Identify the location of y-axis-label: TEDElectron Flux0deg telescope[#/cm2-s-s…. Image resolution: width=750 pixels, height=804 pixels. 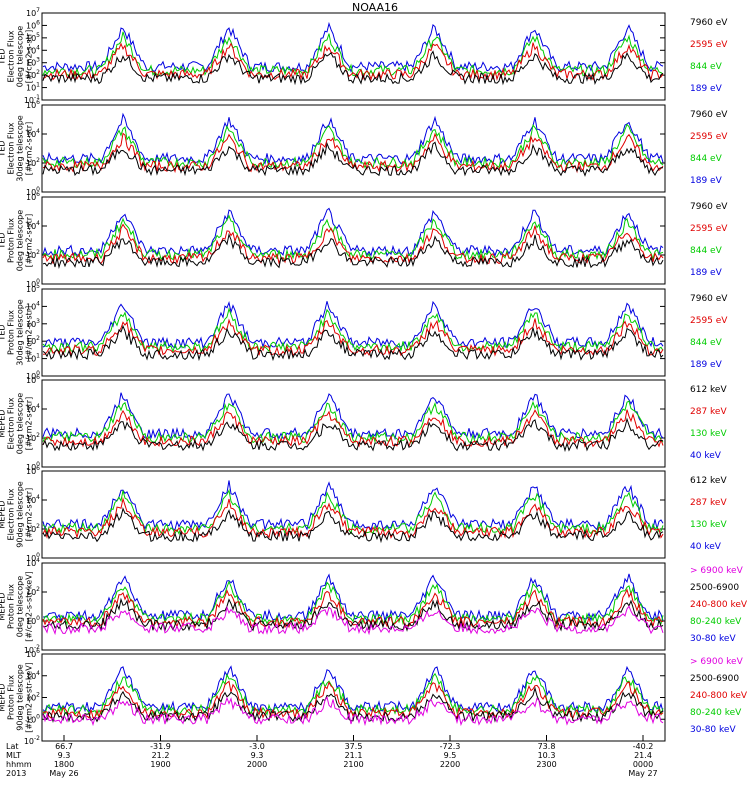
(17, 56).